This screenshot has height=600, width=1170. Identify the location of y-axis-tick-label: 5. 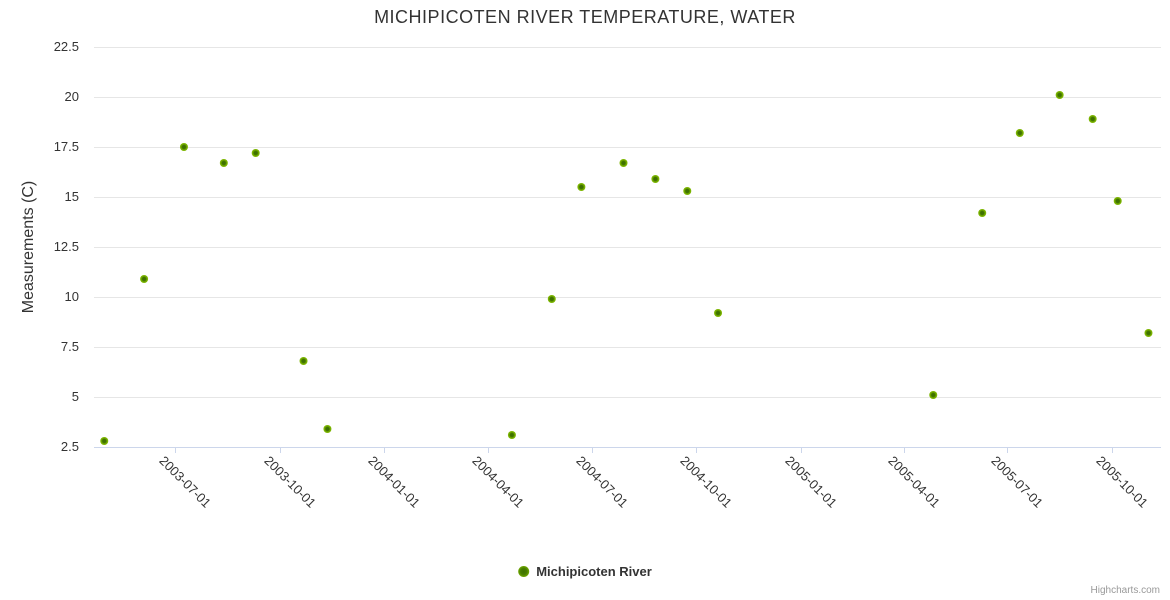
(75, 396).